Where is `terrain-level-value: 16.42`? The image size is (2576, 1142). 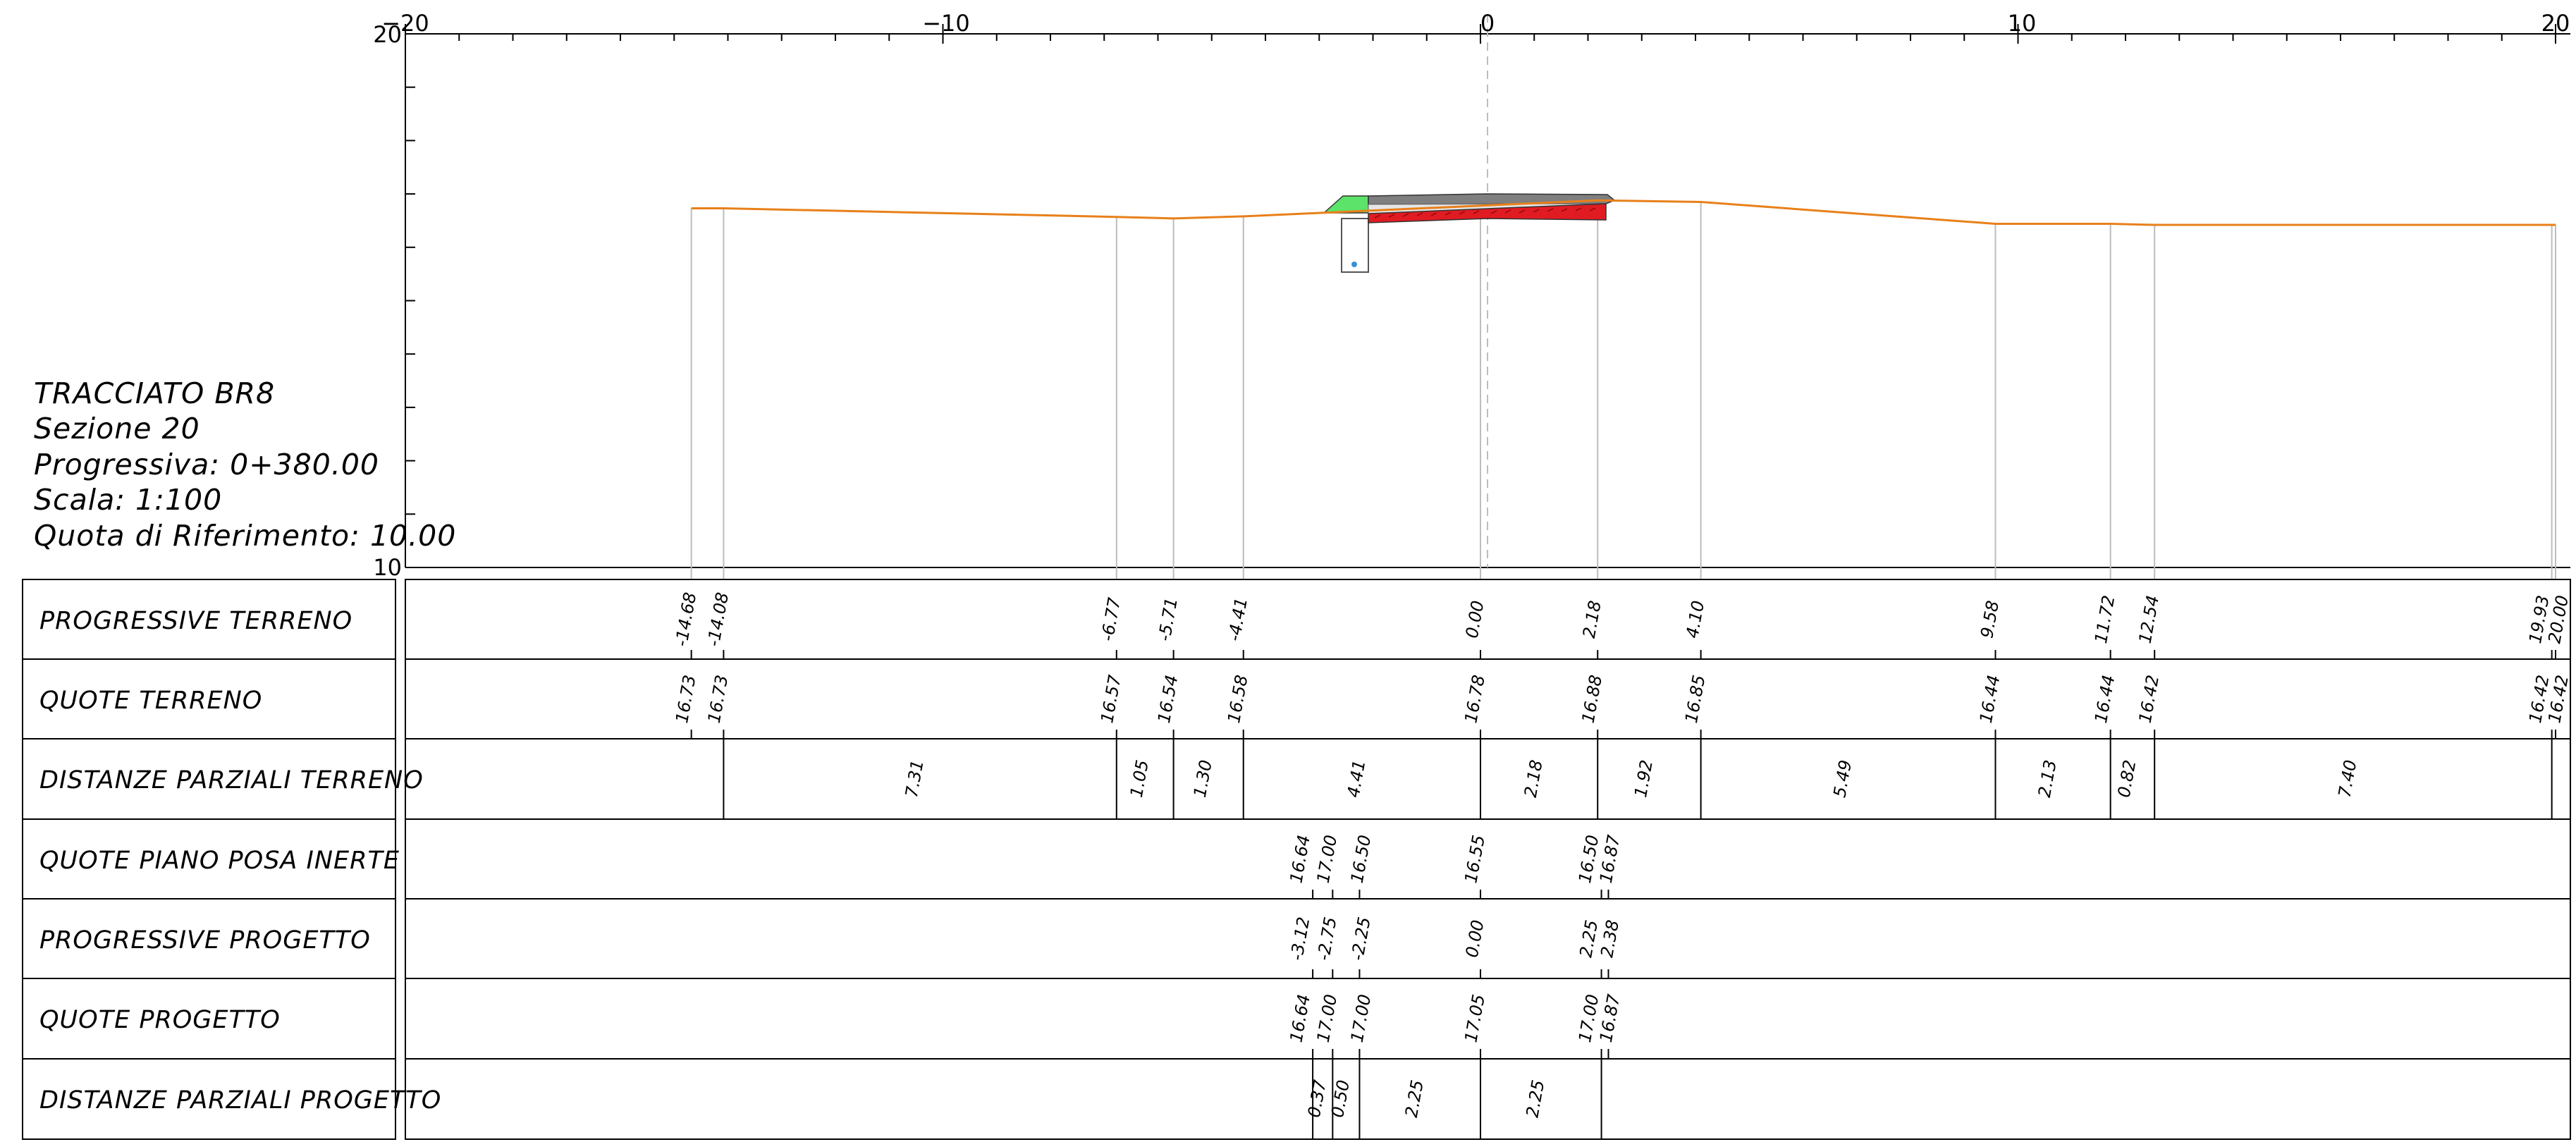 terrain-level-value: 16.42 is located at coordinates (2149, 699).